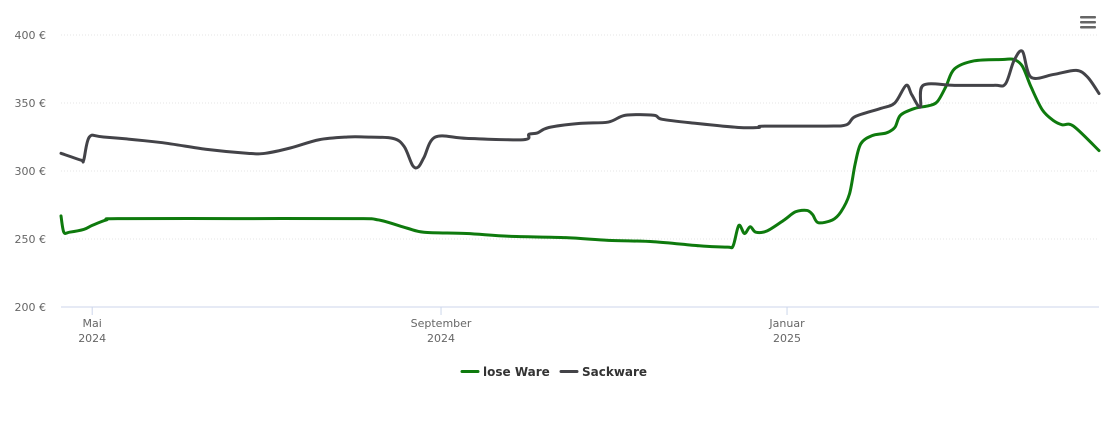 Image resolution: width=1110 pixels, height=422 pixels. I want to click on legend-item-lose-ware: lose Ware, so click(505, 372).